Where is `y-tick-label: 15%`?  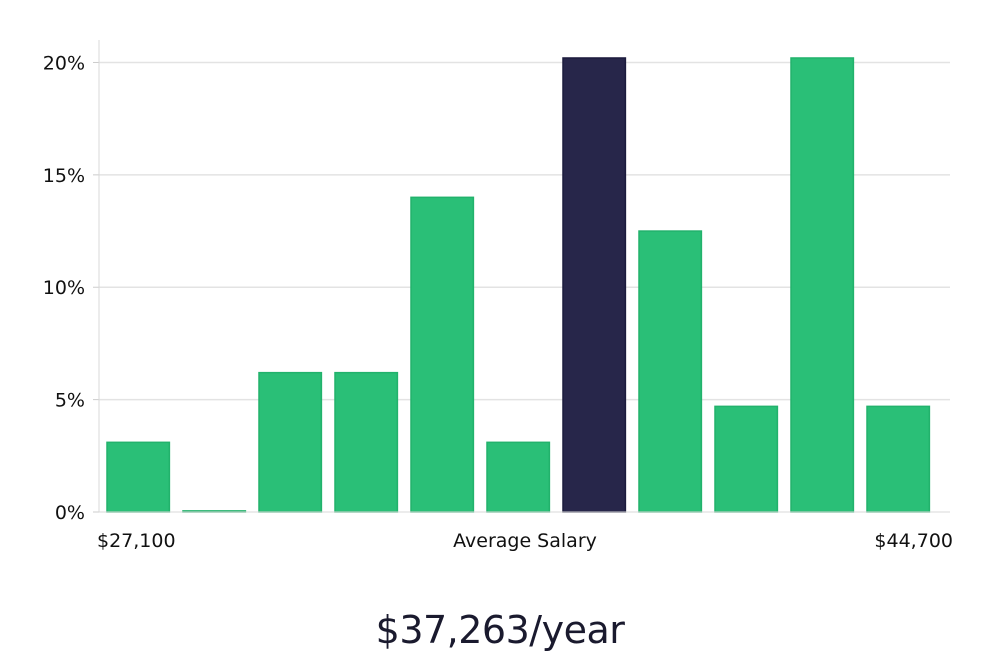
y-tick-label: 15% is located at coordinates (64, 176).